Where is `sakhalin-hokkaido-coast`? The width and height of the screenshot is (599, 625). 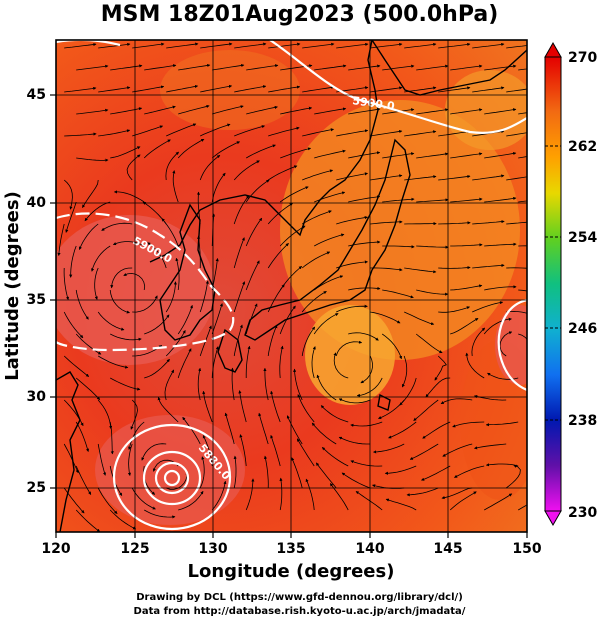
sakhalin-hokkaido-coast is located at coordinates (449, 68).